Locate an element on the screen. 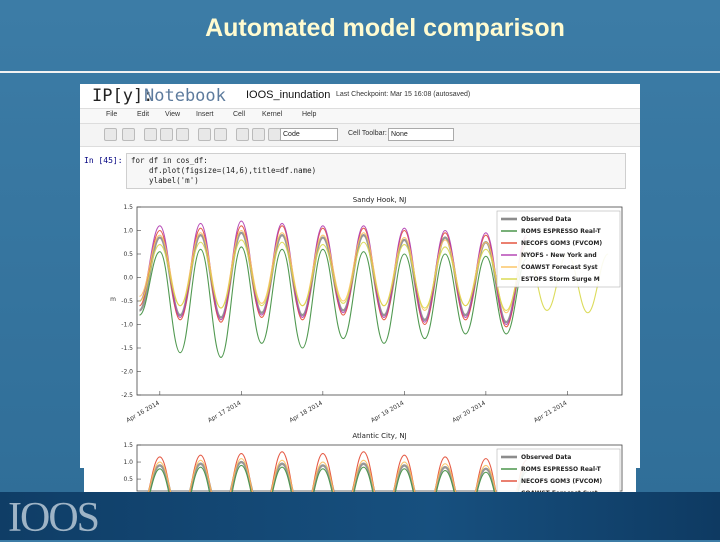 This screenshot has height=542, width=720. menu-item: Help is located at coordinates (309, 114).